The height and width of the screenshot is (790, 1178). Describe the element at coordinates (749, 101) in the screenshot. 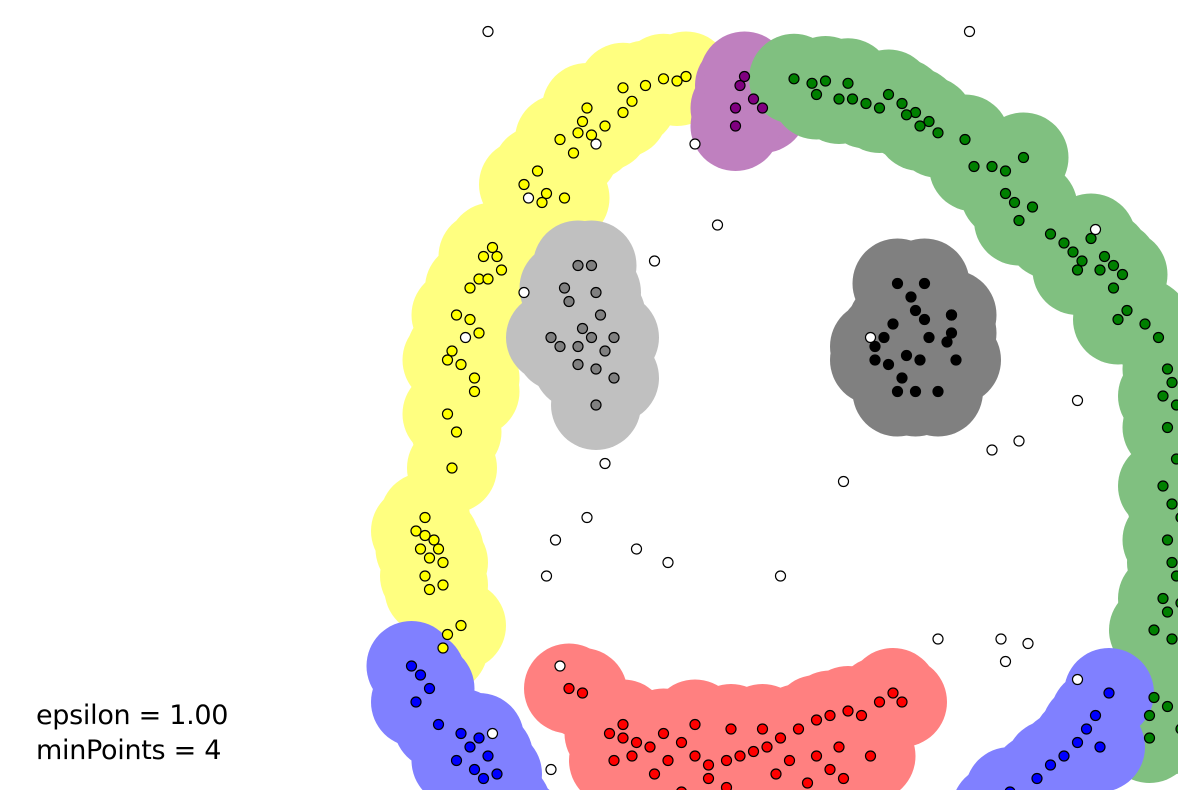

I see `cluster-points-purple` at that location.